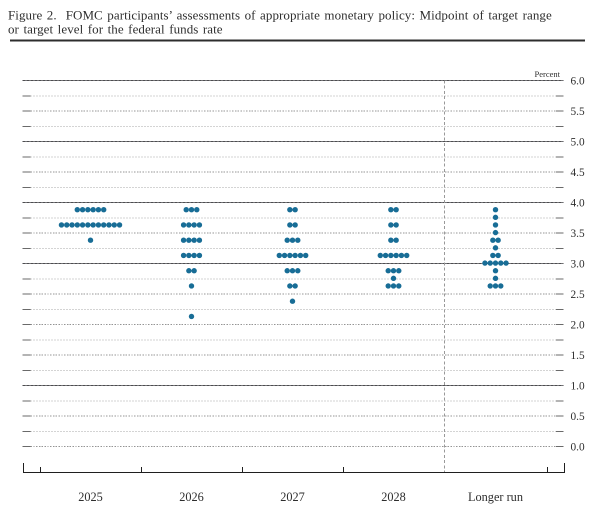 This screenshot has height=506, width=604. What do you see at coordinates (578, 386) in the screenshot?
I see `svg-text: 1.0` at bounding box center [578, 386].